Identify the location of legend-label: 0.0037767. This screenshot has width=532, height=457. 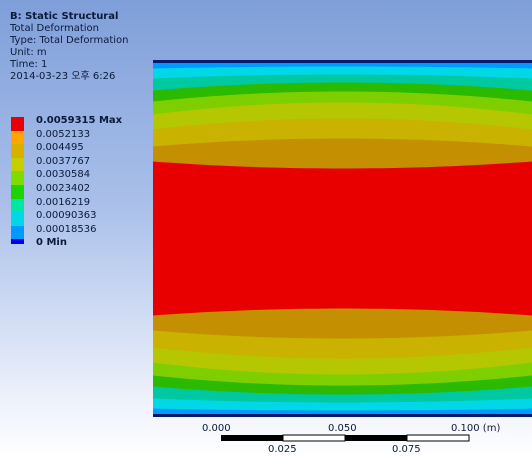
(63, 161).